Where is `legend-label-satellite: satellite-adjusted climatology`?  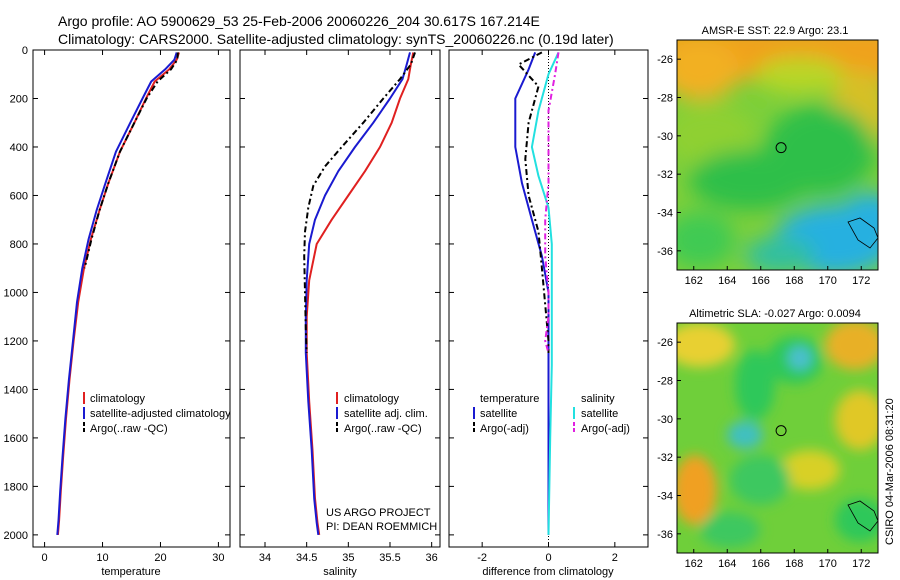
legend-label-satellite: satellite-adjusted climatology is located at coordinates (160, 414).